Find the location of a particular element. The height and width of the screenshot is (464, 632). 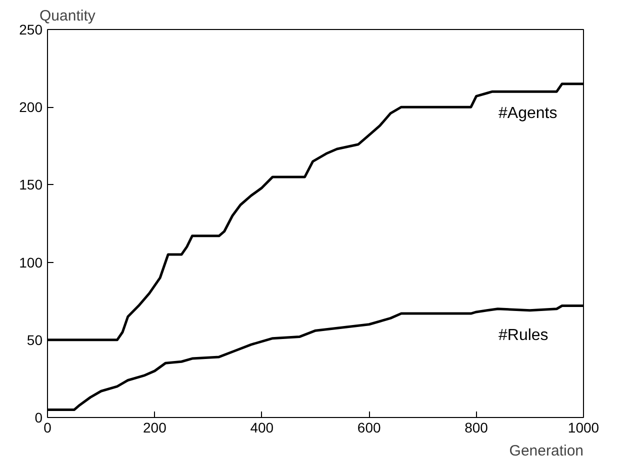

x-tick-label: 600 is located at coordinates (369, 428).